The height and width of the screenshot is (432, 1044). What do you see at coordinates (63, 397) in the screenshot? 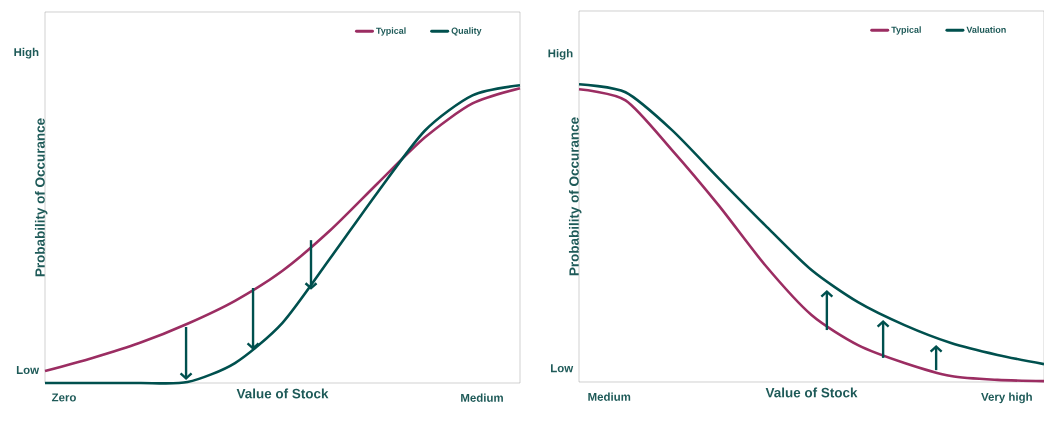
I see `text: Zero` at bounding box center [63, 397].